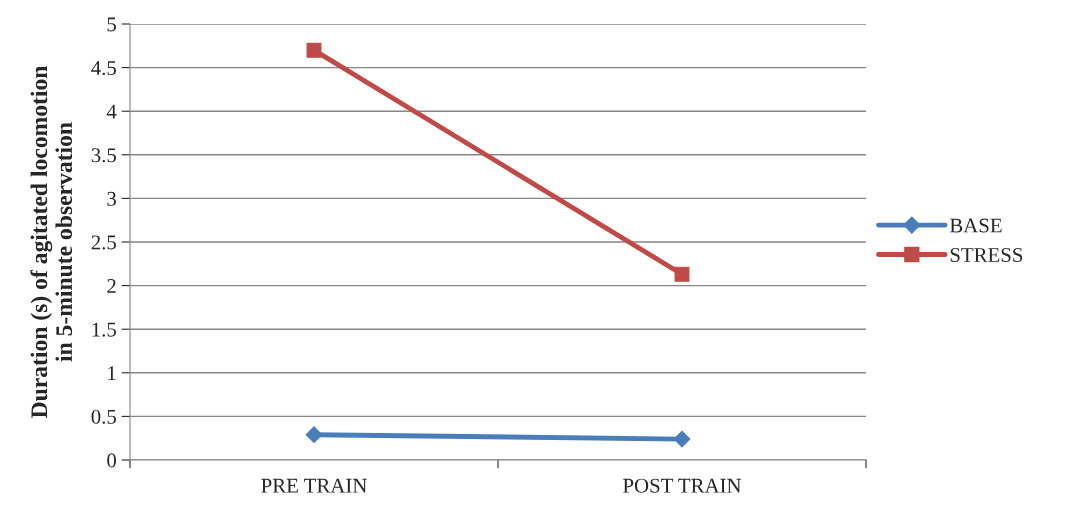 This screenshot has width=1065, height=505. I want to click on x-tick-label: PRE TRAIN, so click(314, 485).